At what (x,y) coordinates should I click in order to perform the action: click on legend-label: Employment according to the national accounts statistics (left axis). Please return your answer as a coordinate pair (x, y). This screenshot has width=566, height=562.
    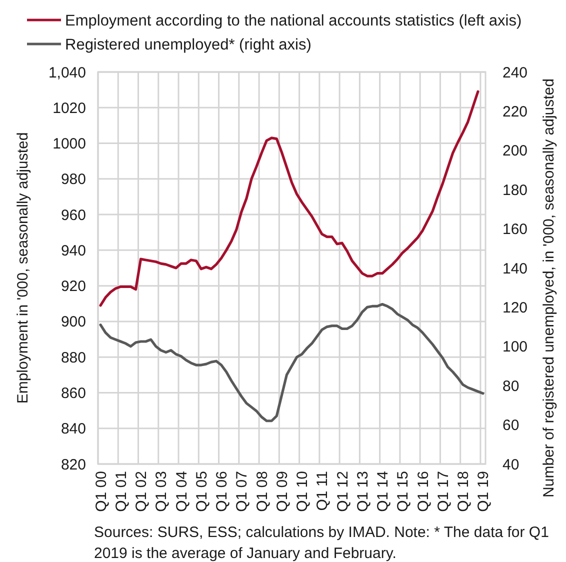
    Looking at the image, I should click on (293, 21).